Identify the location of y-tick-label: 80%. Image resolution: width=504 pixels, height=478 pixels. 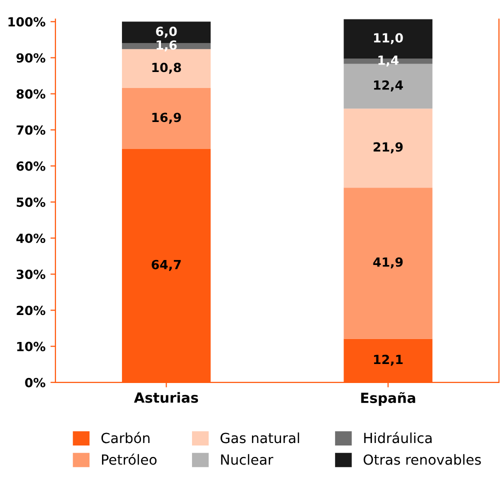
(31, 94).